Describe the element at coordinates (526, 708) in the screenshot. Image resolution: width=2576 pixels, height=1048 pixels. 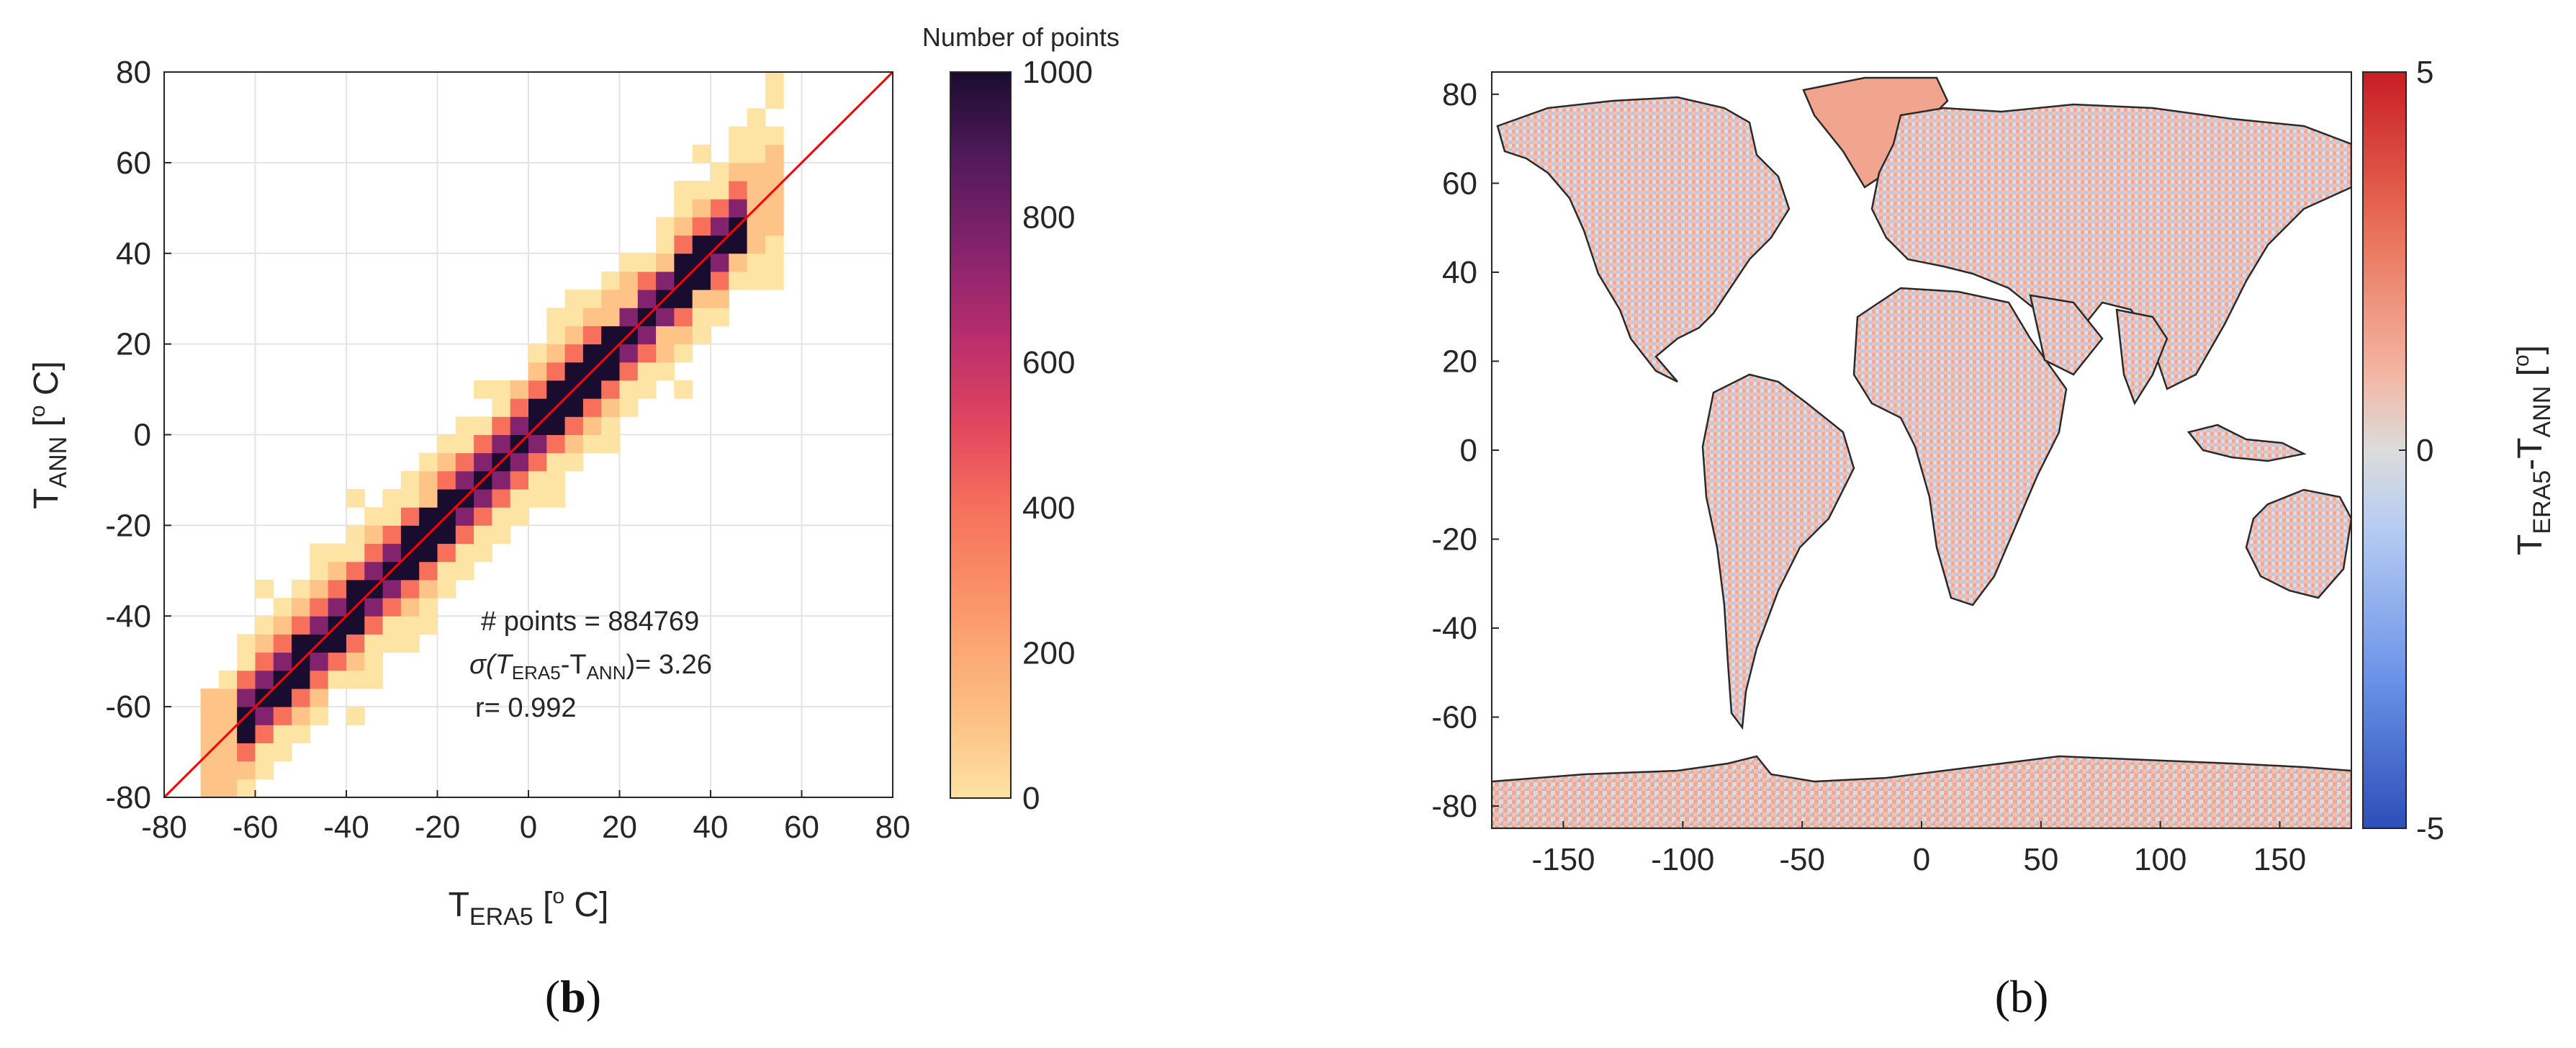
I see `annotation-r: r= 0.992` at that location.